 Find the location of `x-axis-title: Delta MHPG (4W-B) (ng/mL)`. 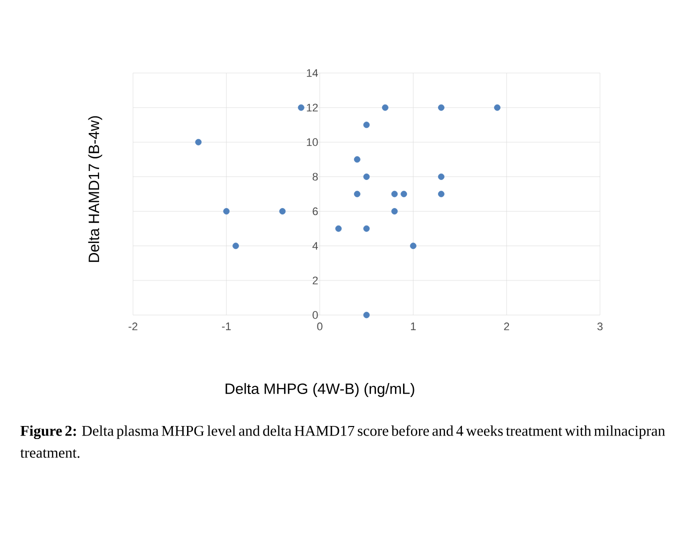

x-axis-title: Delta MHPG (4W-B) (ng/mL) is located at coordinates (320, 390).